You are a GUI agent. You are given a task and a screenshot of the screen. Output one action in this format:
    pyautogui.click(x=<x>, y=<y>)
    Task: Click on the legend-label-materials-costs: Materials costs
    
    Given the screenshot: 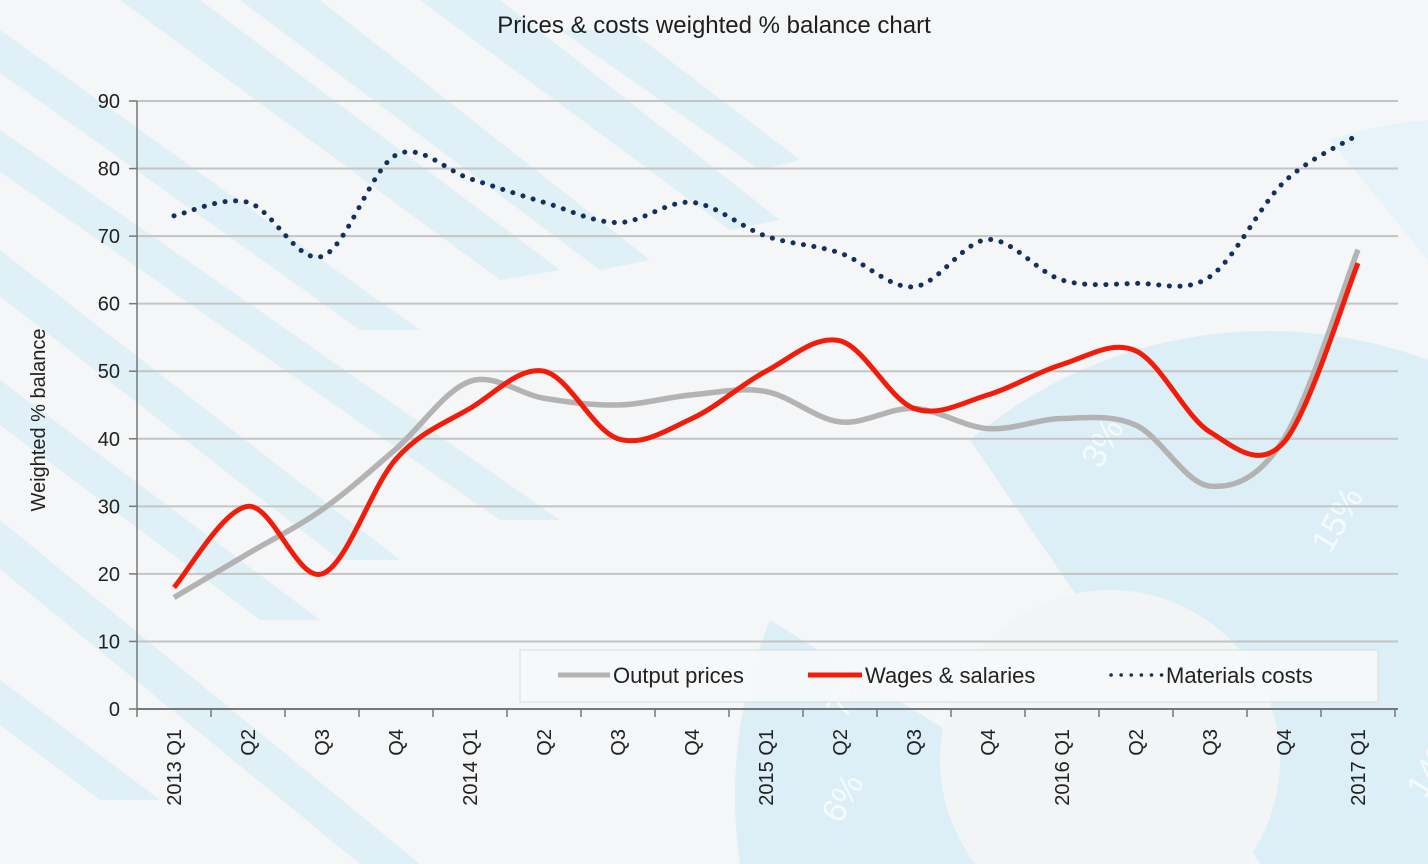 What is the action you would take?
    pyautogui.click(x=1239, y=675)
    